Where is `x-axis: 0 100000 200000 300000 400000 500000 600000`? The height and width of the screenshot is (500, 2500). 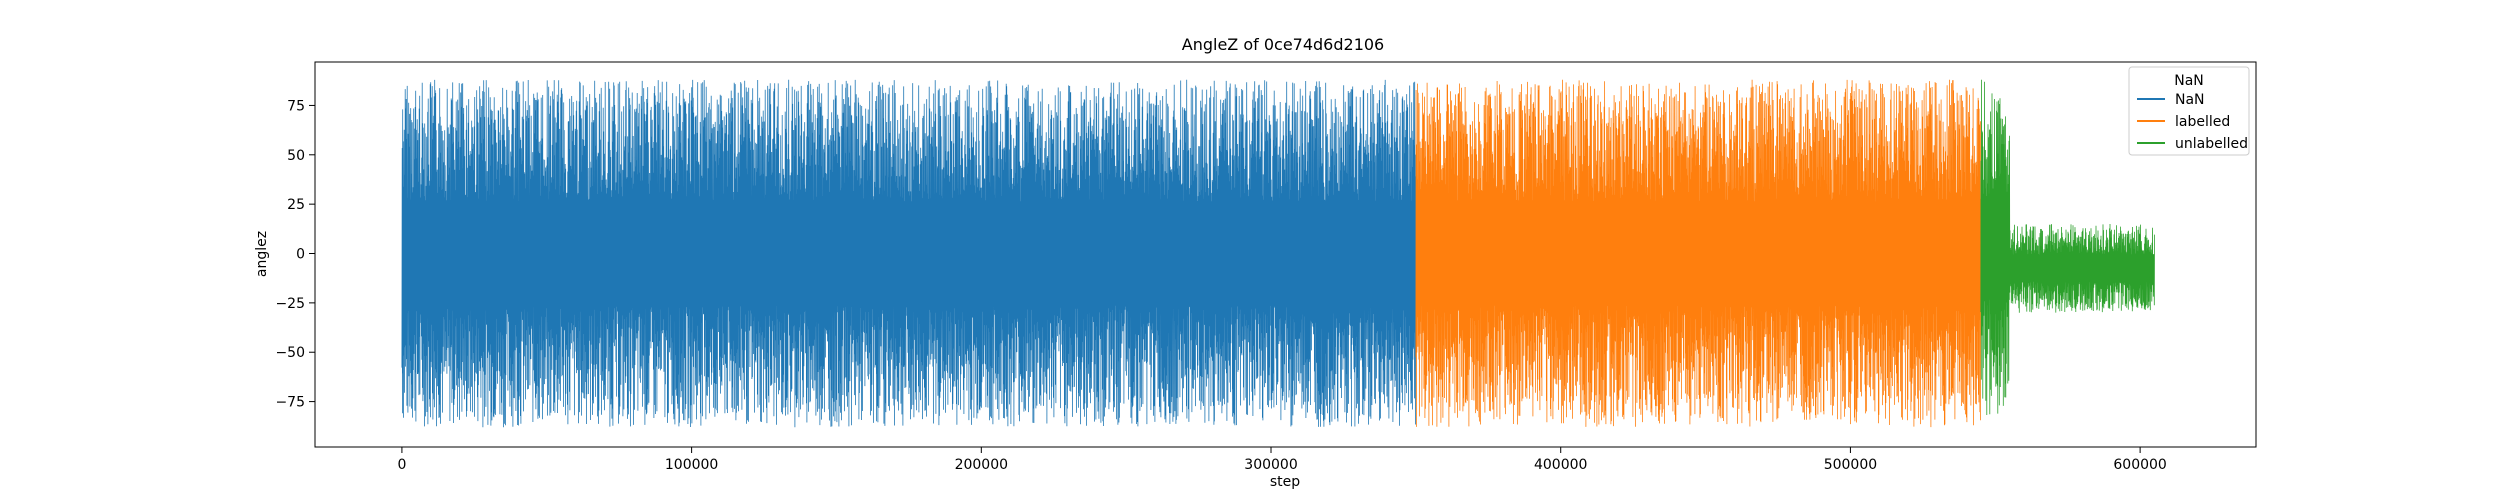 x-axis: 0 100000 200000 300000 400000 500000 600000 is located at coordinates (1282, 460).